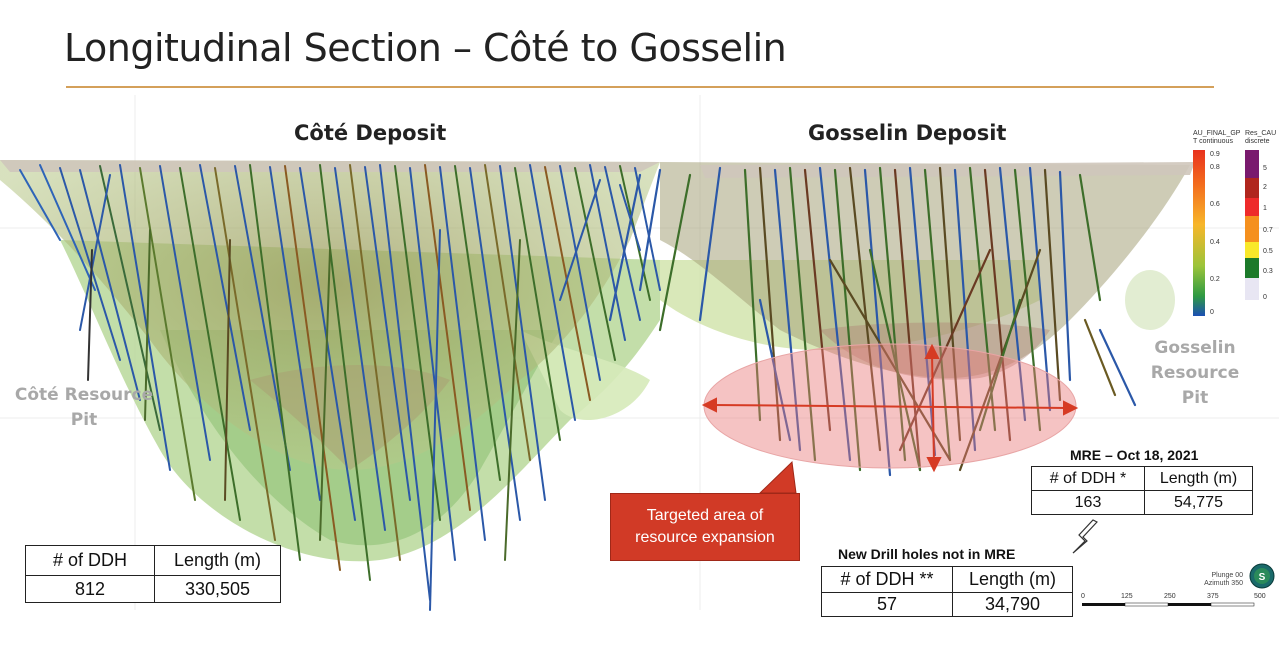 The width and height of the screenshot is (1279, 659). I want to click on au-legend-title-line-2: T continuous, so click(1213, 141).